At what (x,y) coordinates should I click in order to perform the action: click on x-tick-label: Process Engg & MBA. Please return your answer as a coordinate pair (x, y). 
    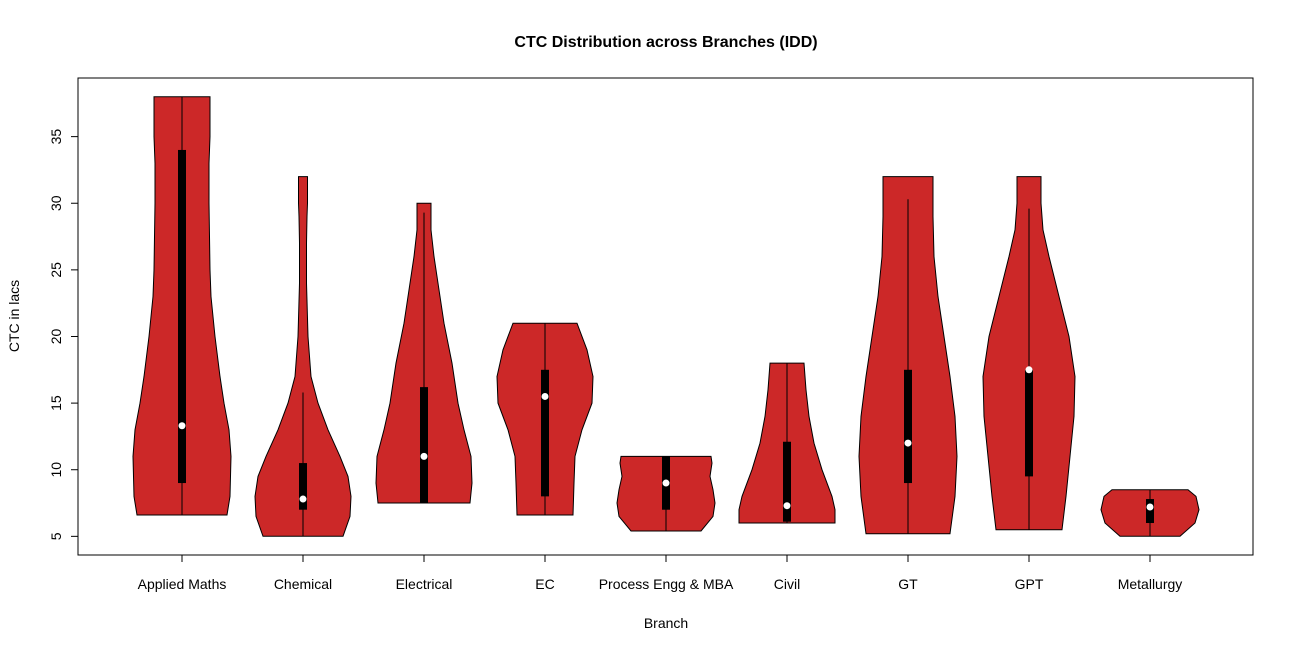
    Looking at the image, I should click on (666, 584).